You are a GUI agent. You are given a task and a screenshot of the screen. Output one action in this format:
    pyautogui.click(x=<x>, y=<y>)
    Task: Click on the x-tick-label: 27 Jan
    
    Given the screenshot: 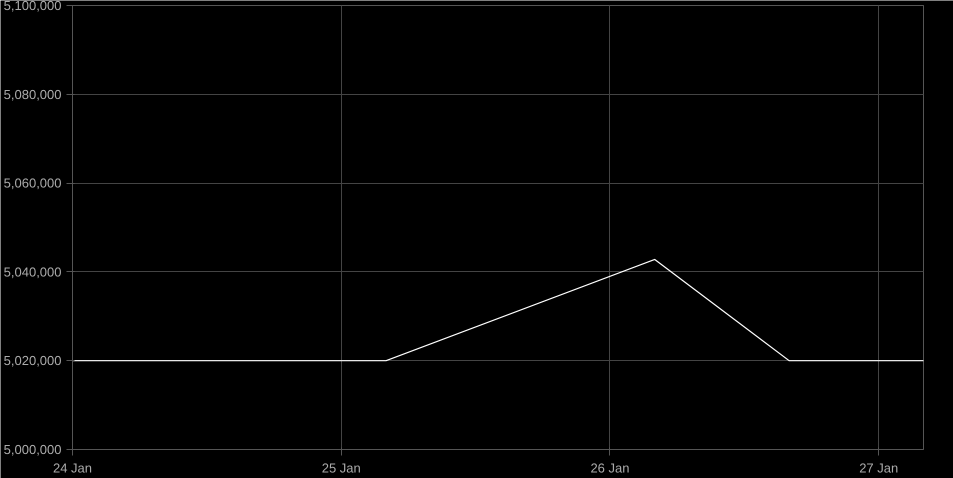 What is the action you would take?
    pyautogui.click(x=878, y=468)
    